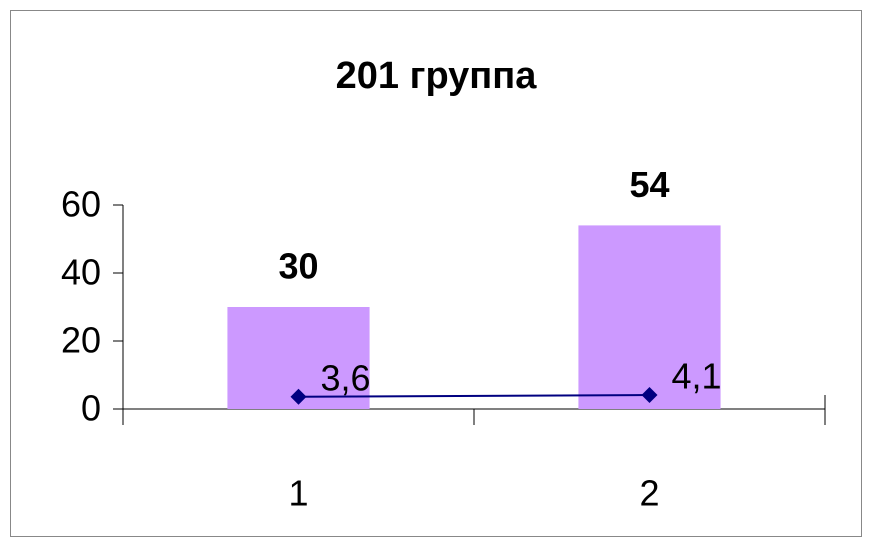  What do you see at coordinates (298, 493) in the screenshot?
I see `x-tick-label: 1` at bounding box center [298, 493].